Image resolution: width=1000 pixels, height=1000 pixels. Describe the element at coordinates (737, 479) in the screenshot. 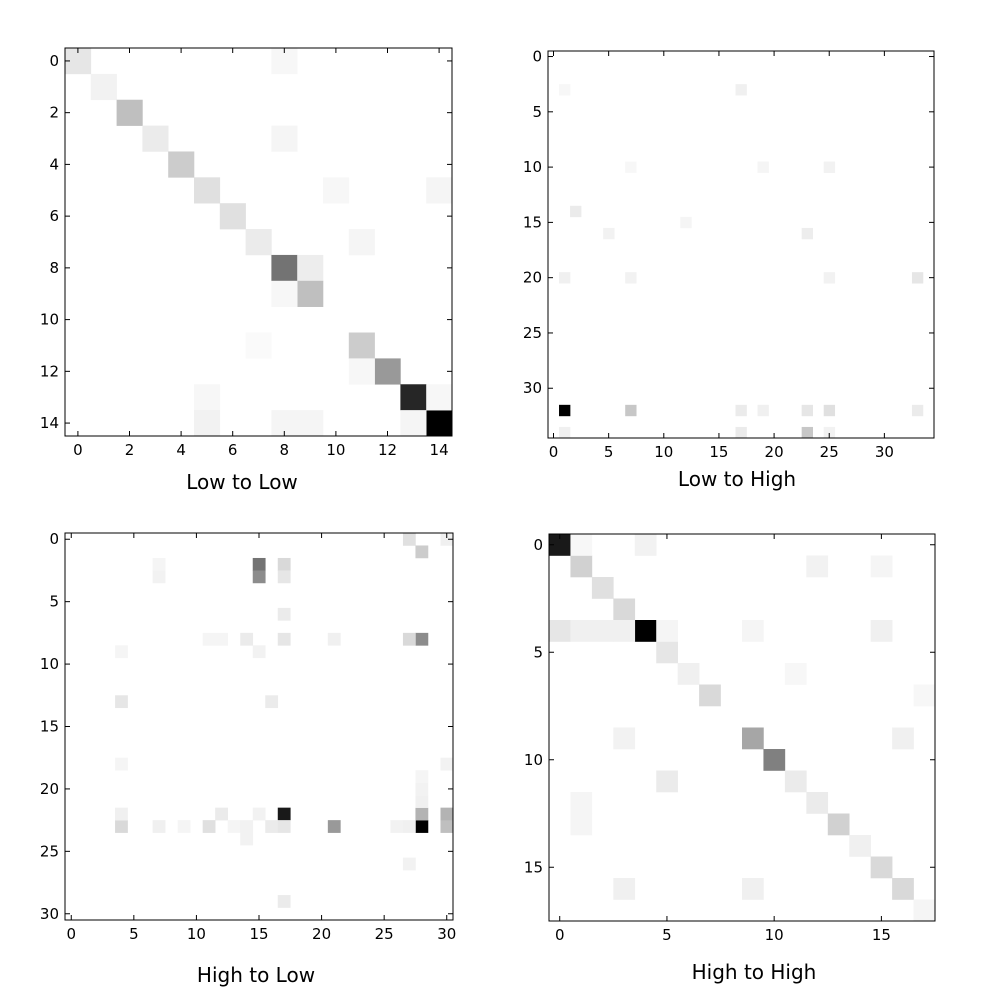

I see `panel-title: Low to High` at that location.